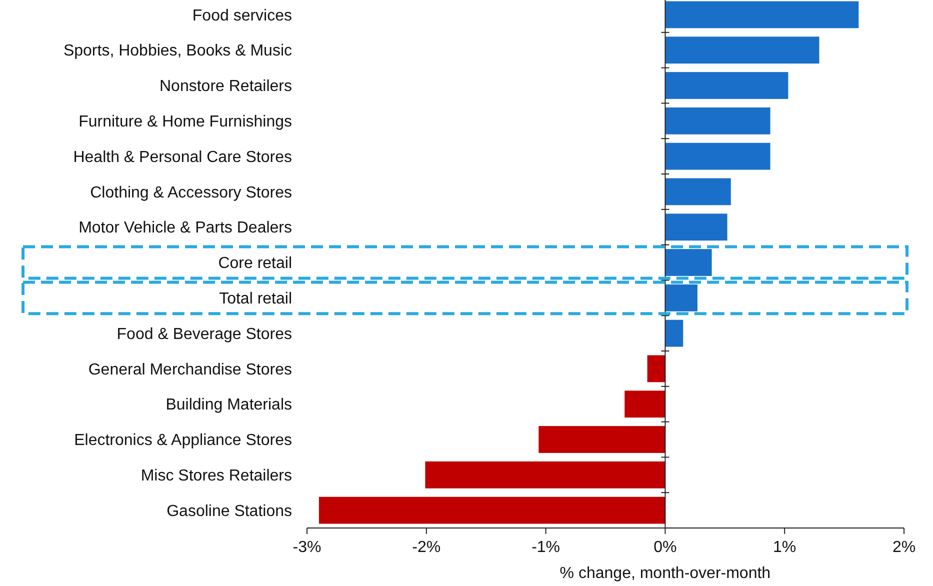 This screenshot has width=933, height=586. What do you see at coordinates (784, 547) in the screenshot?
I see `x-tick-label: 1%` at bounding box center [784, 547].